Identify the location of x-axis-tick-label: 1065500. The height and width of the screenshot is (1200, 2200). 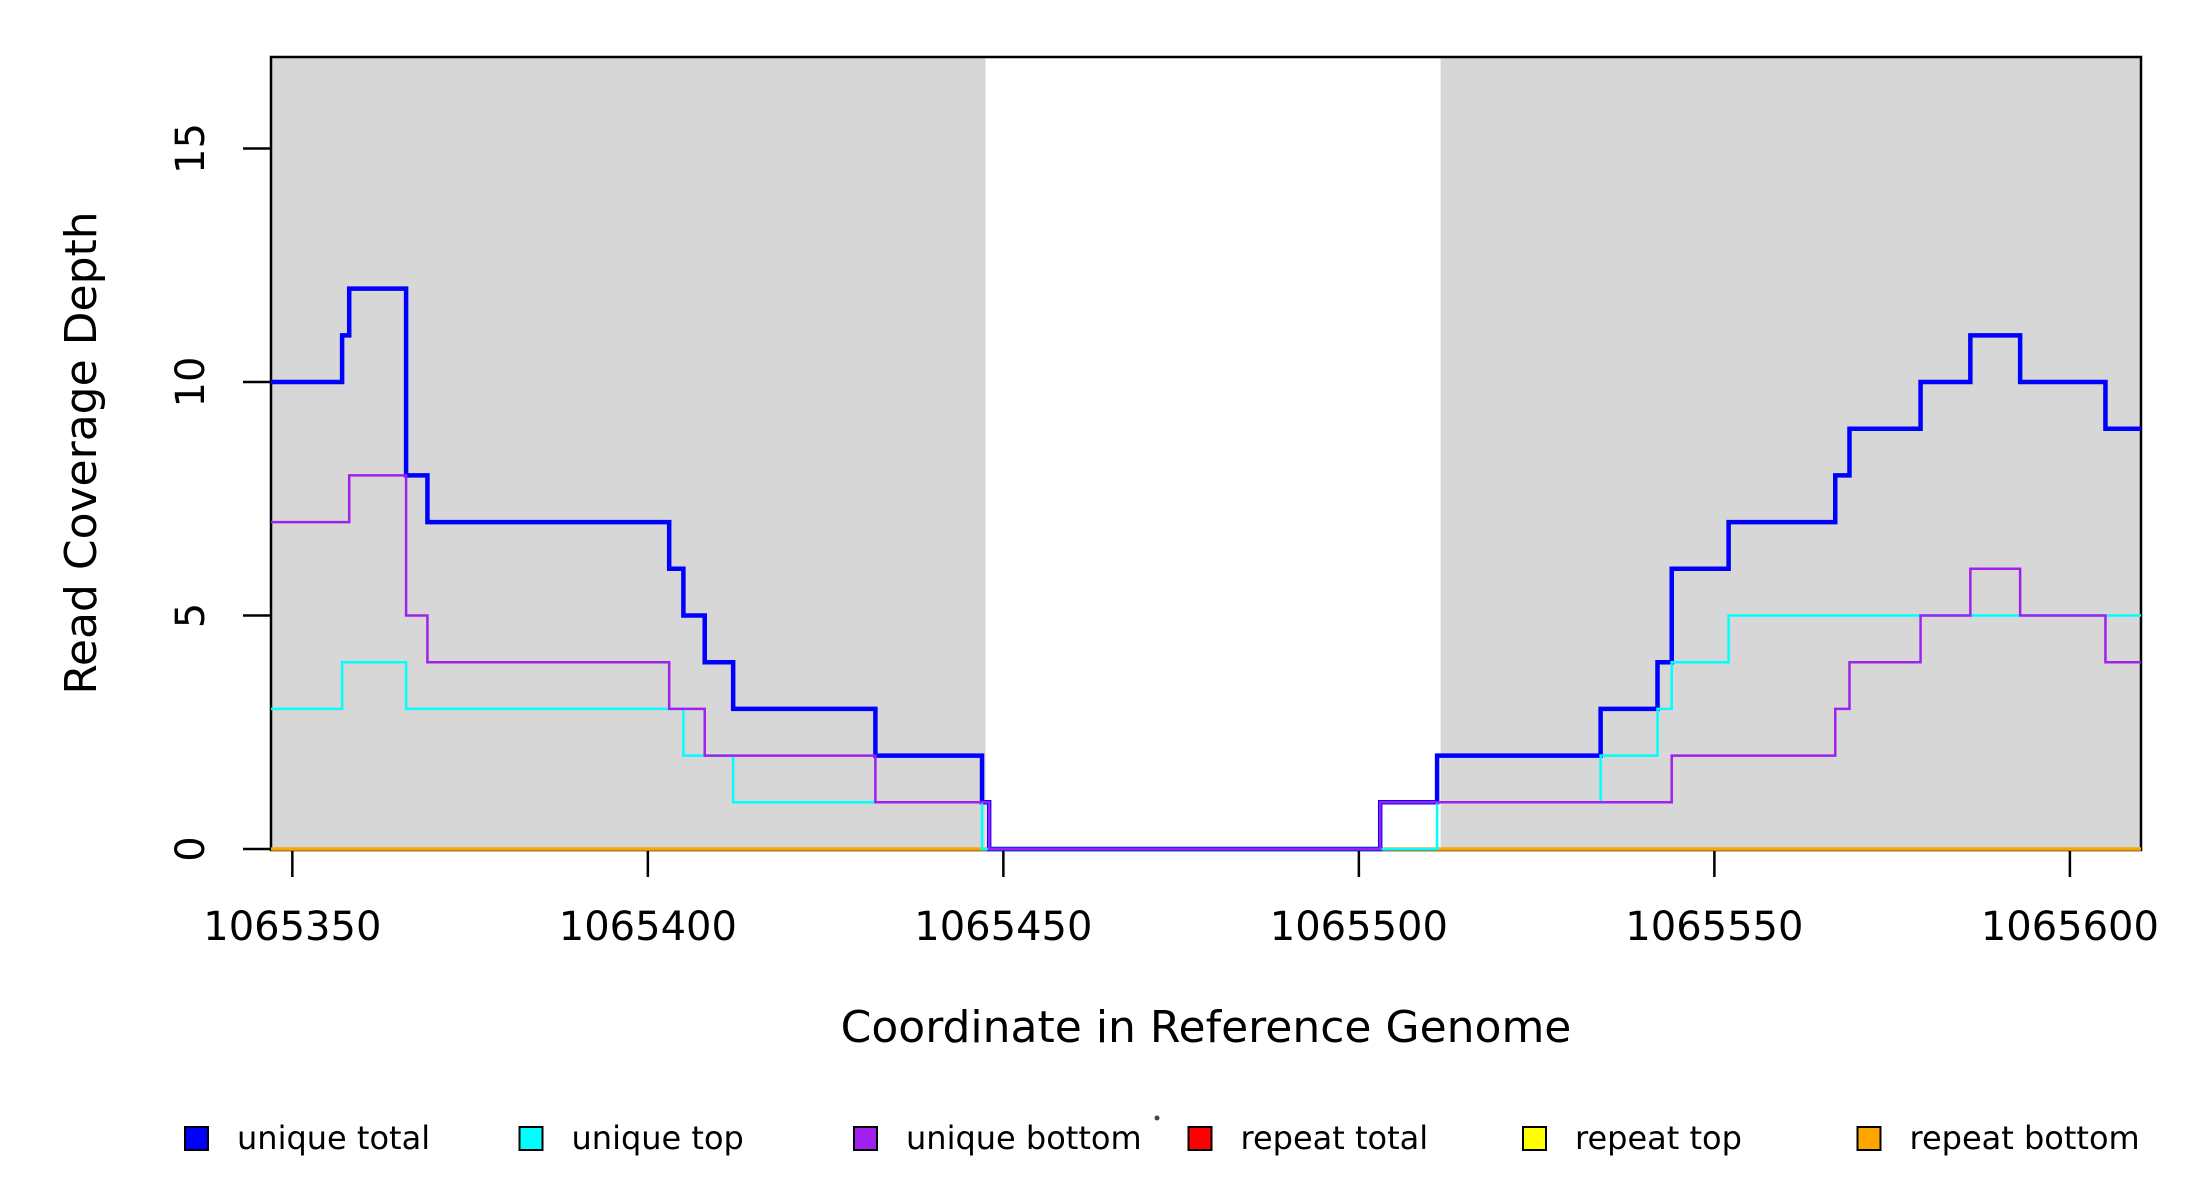
(1359, 927).